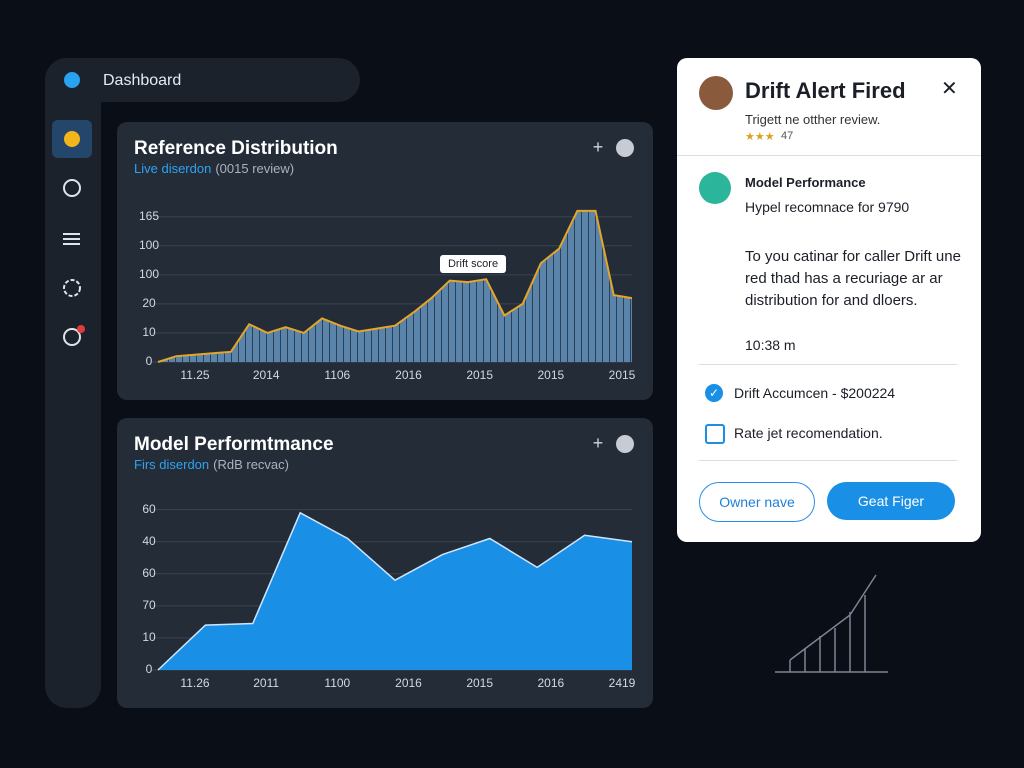  Describe the element at coordinates (194, 683) in the screenshot. I see `x-tick-label: 11.26` at that location.